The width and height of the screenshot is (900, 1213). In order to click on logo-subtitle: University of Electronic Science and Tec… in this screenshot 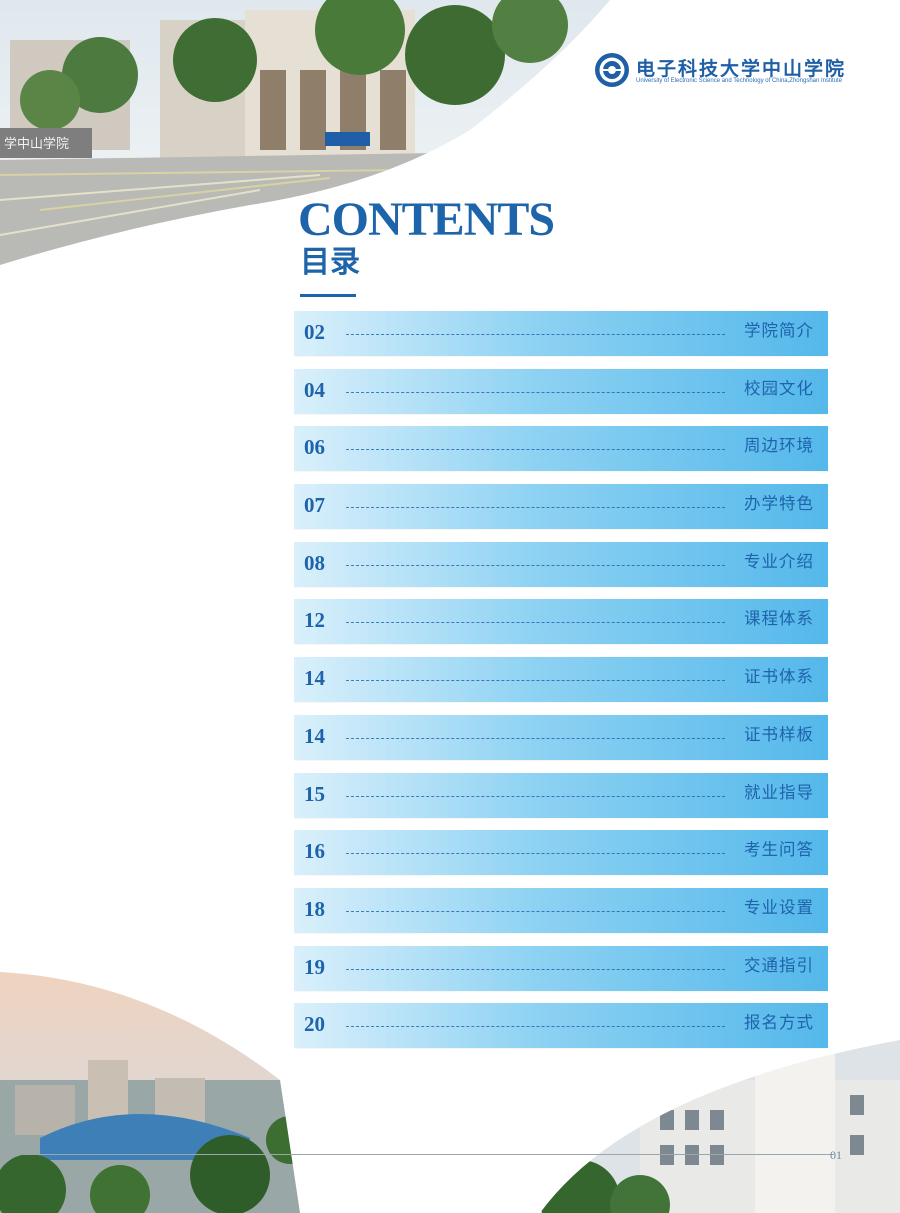, I will do `click(739, 81)`.